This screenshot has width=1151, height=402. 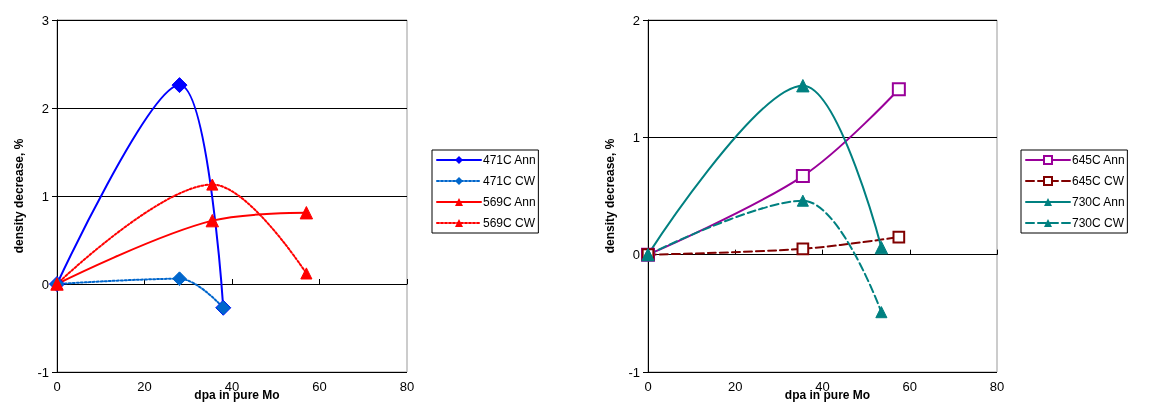 What do you see at coordinates (509, 202) in the screenshot?
I see `legend-label: 569C Ann` at bounding box center [509, 202].